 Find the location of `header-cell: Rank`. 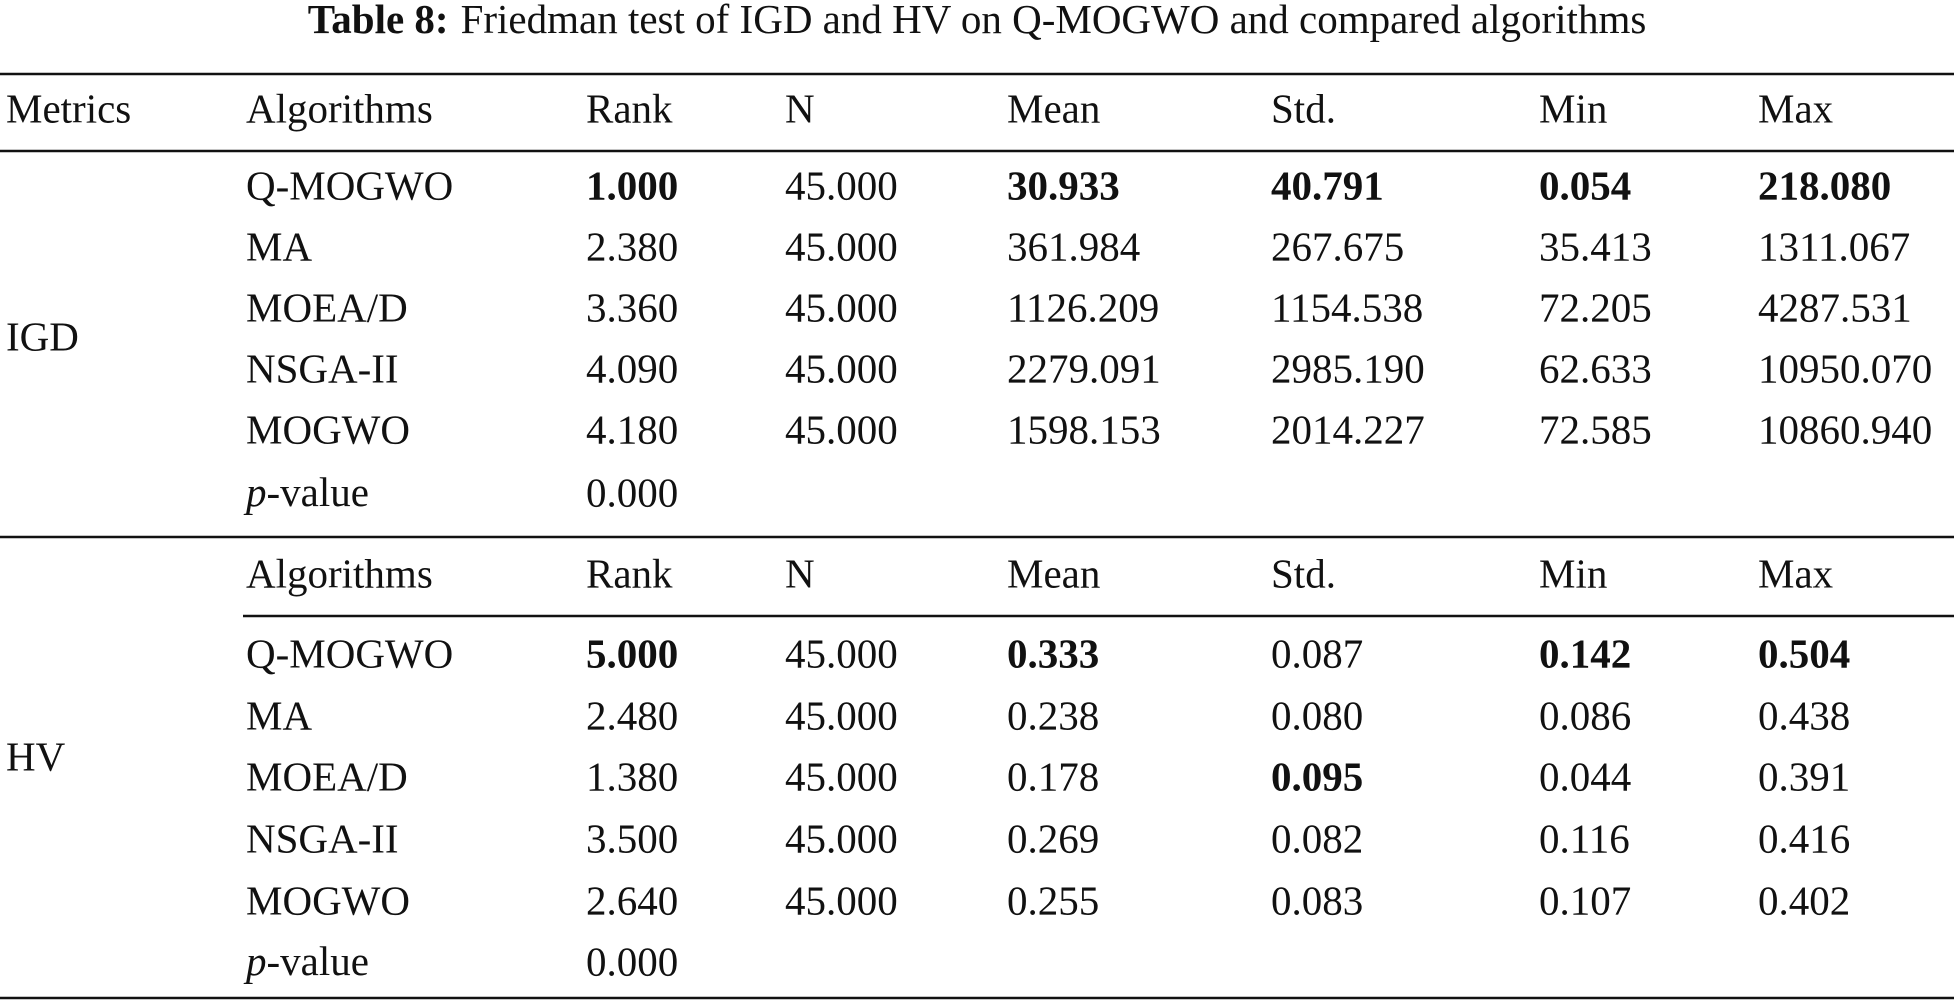

header-cell: Rank is located at coordinates (629, 108).